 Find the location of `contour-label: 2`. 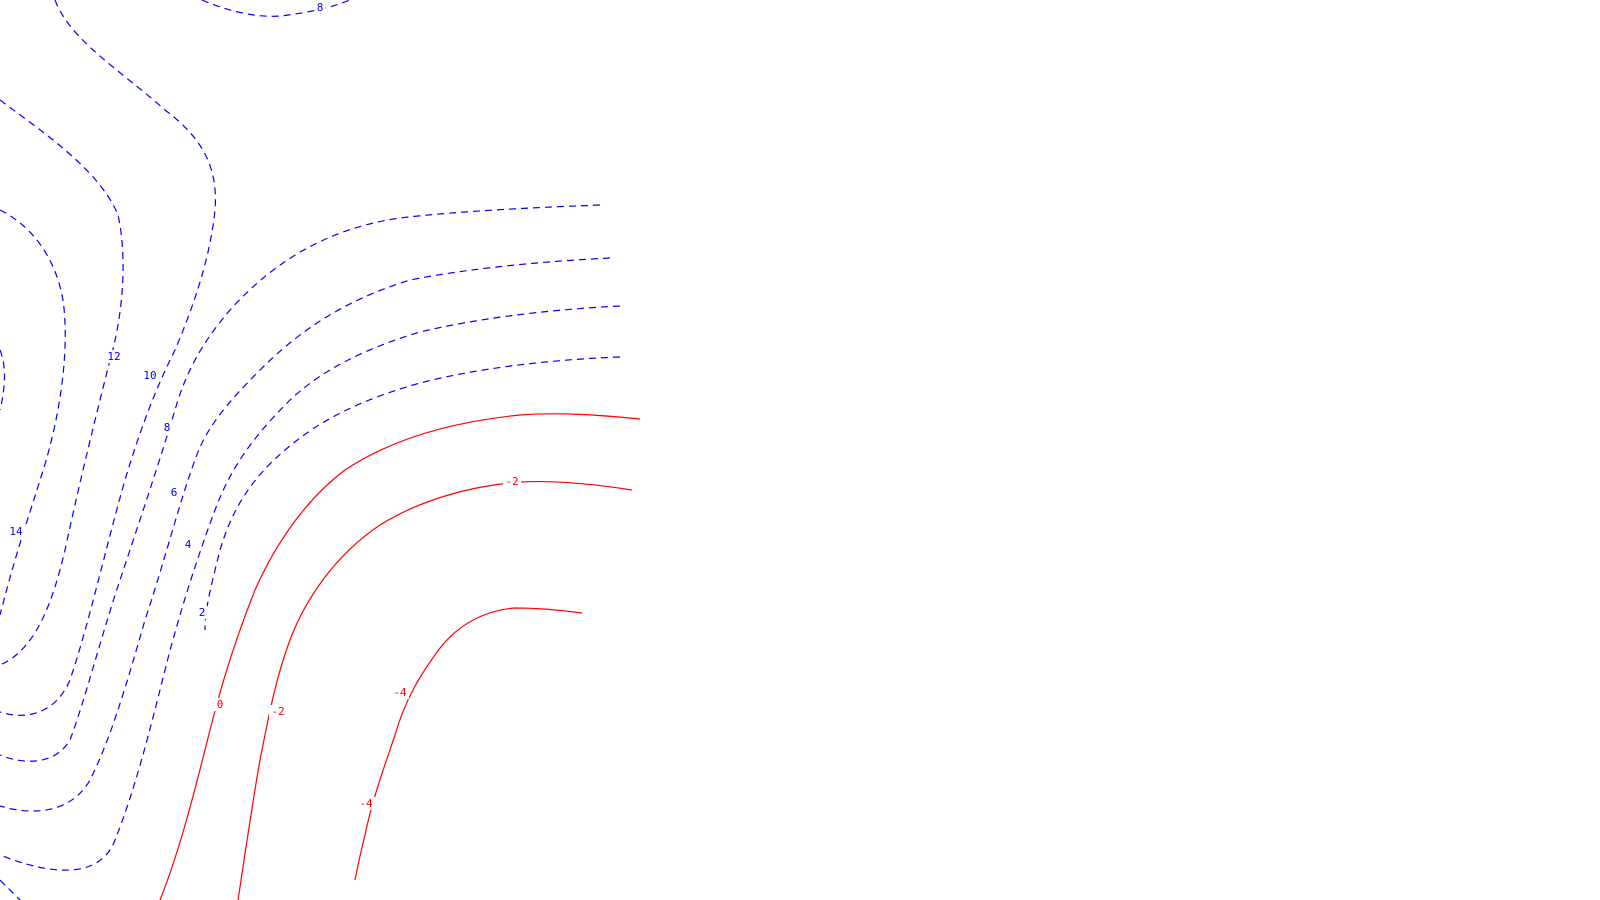

contour-label: 2 is located at coordinates (202, 612).